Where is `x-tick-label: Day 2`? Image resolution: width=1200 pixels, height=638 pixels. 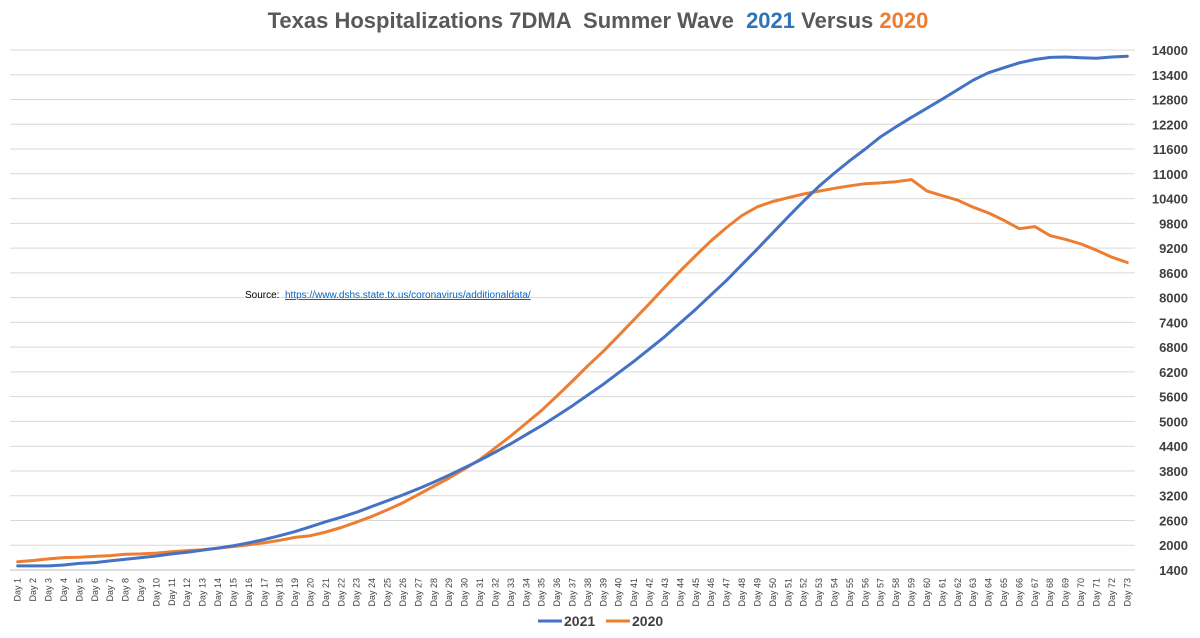
x-tick-label: Day 2 is located at coordinates (33, 590).